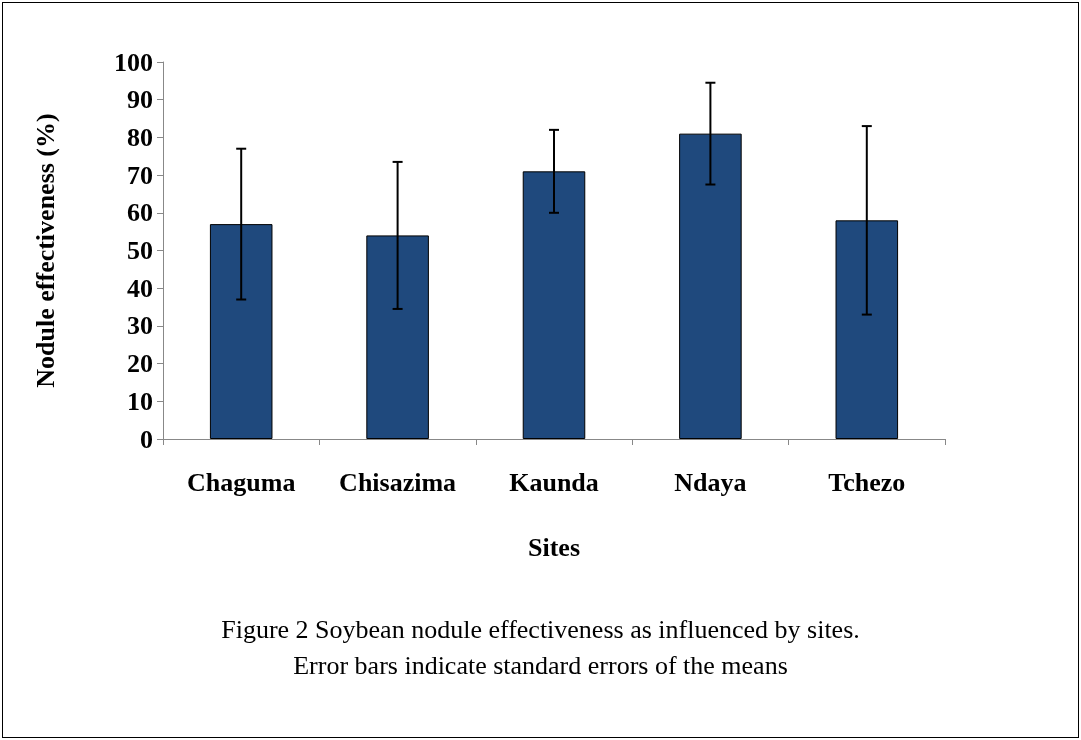 This screenshot has height=740, width=1081. What do you see at coordinates (241, 482) in the screenshot?
I see `x-tick-label: Chaguma` at bounding box center [241, 482].